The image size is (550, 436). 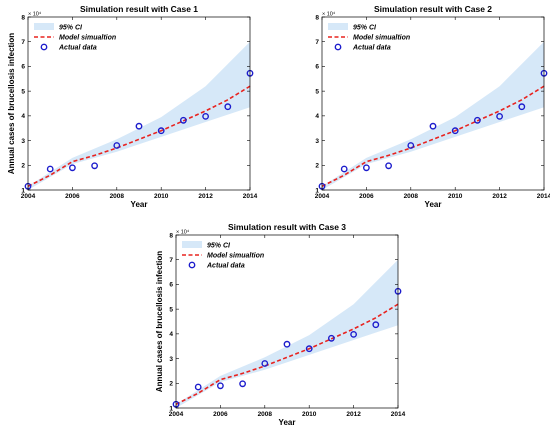 I want to click on chart-title: Simulation result with Case 1, so click(x=139, y=9).